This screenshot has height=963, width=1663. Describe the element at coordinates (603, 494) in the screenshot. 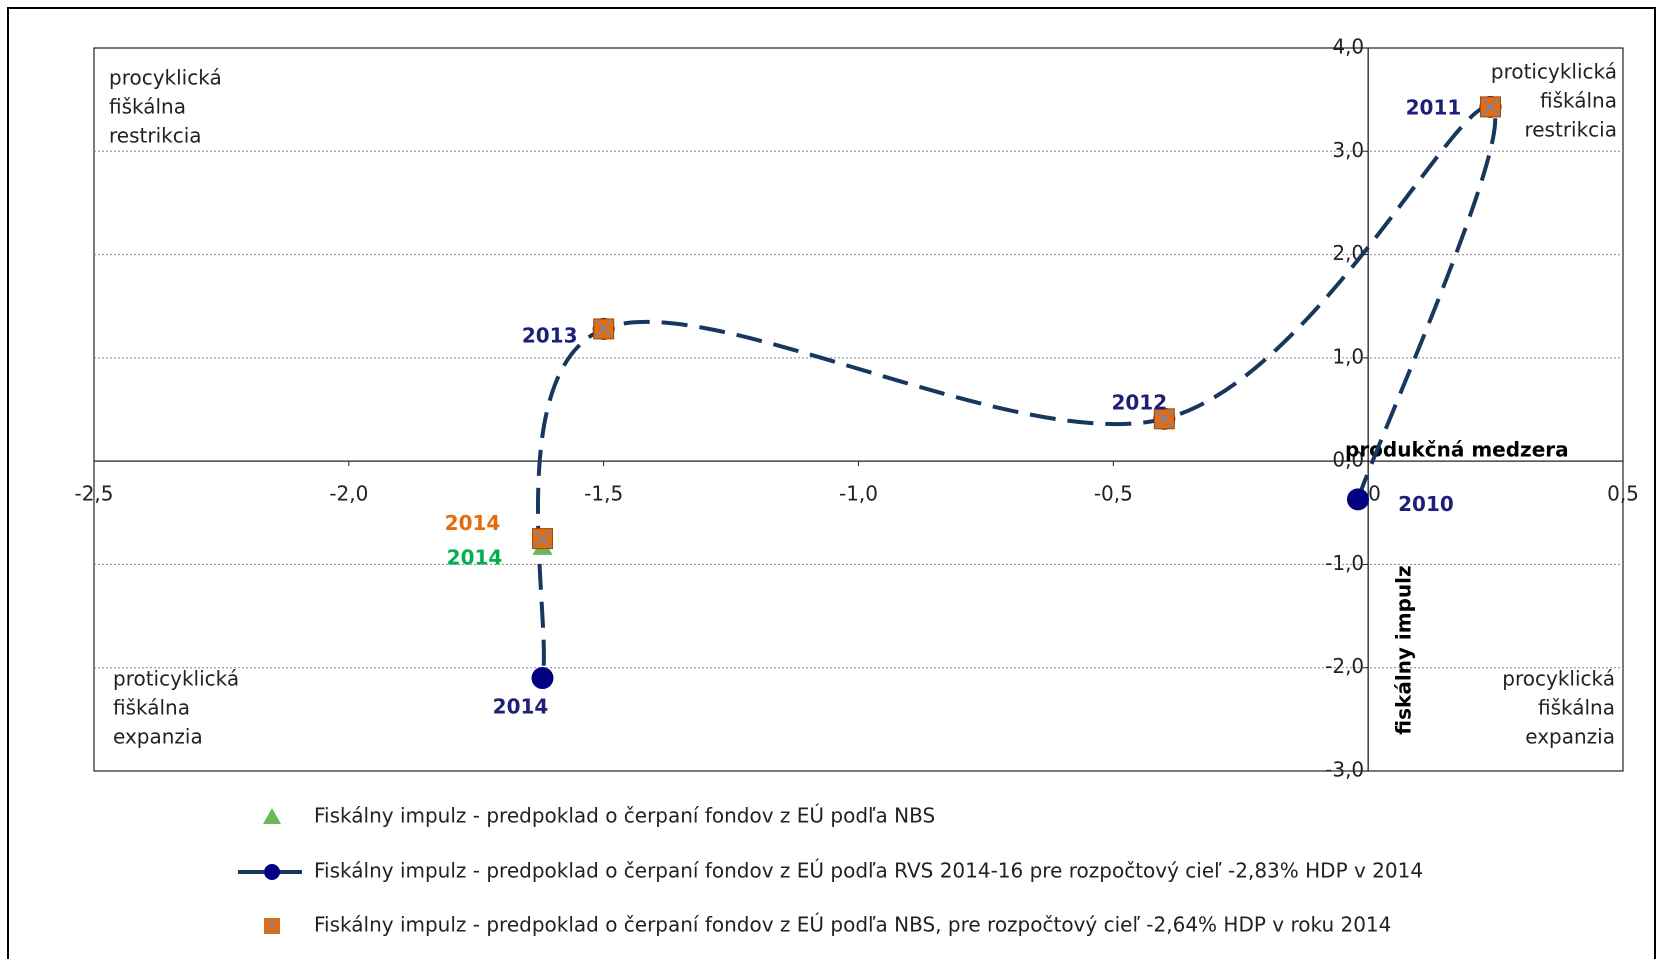

I see `x-tick-label: -1,5` at that location.